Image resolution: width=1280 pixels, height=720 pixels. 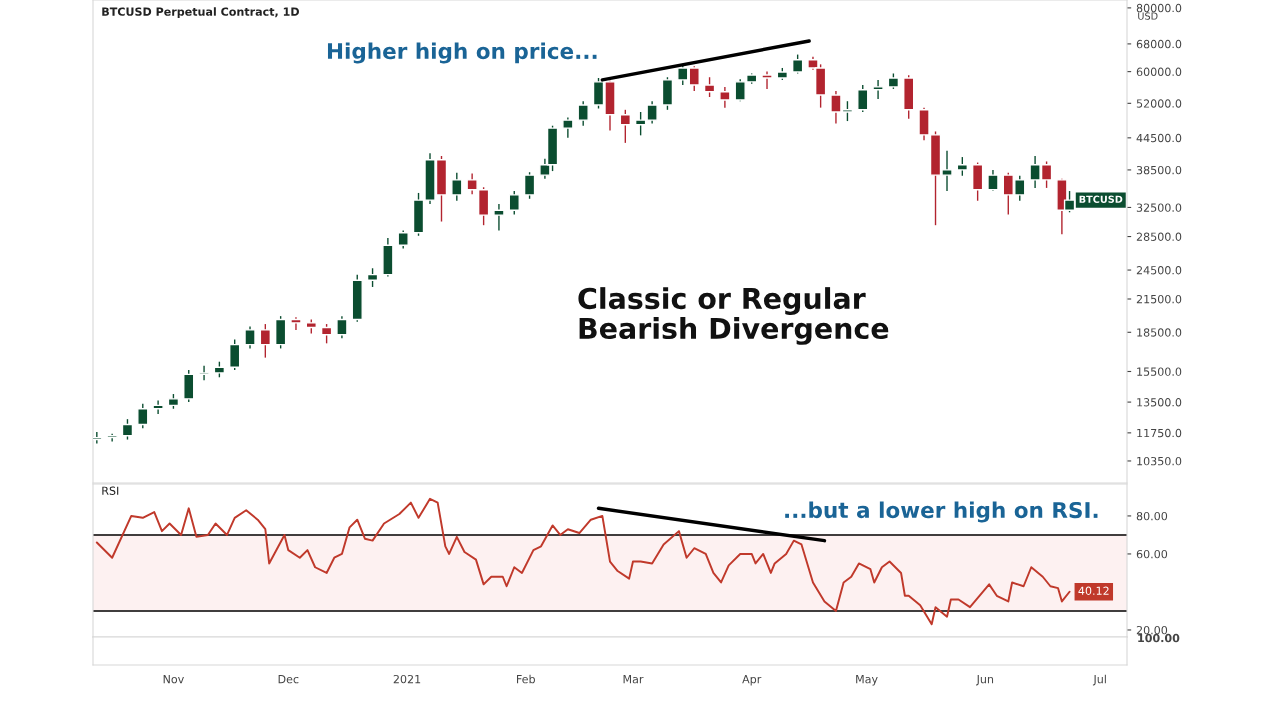 What do you see at coordinates (1159, 207) in the screenshot?
I see `y-tick-label: 32500.0` at bounding box center [1159, 207].